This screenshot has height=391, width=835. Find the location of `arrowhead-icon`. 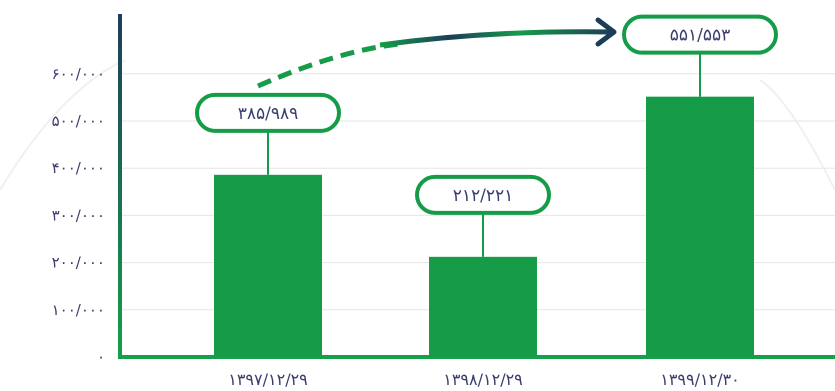

arrowhead-icon is located at coordinates (606, 32).